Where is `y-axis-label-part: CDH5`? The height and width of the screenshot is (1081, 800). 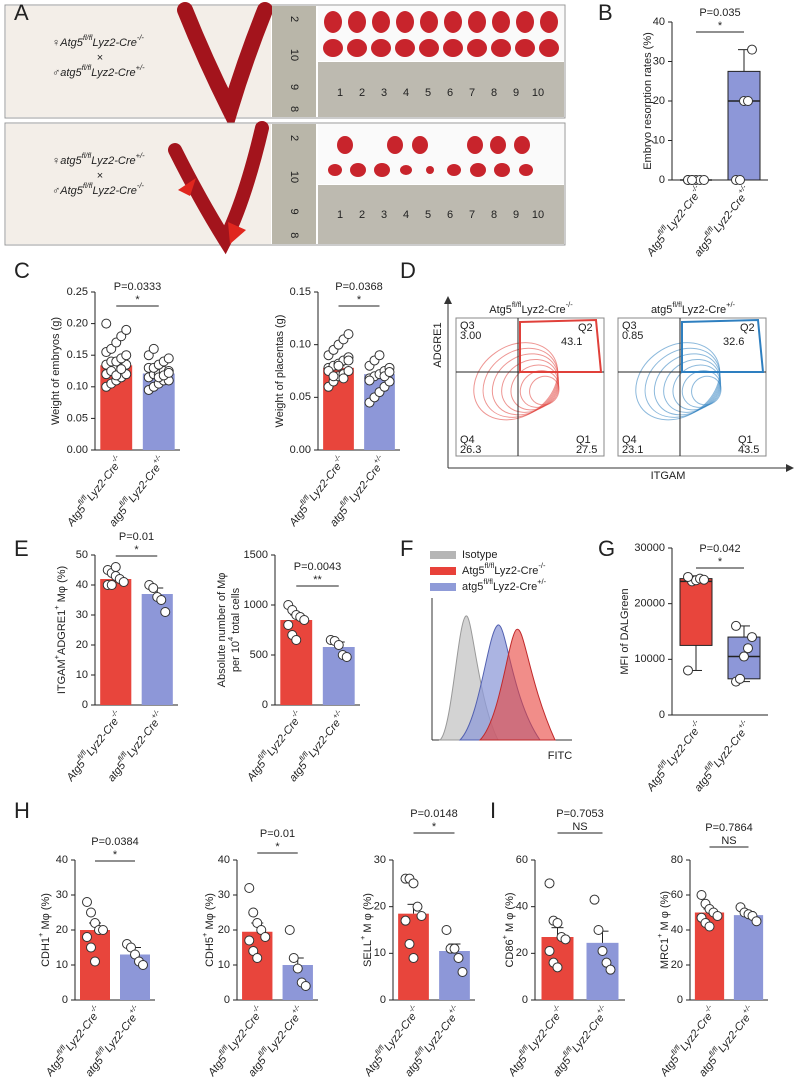 y-axis-label-part: CDH5 is located at coordinates (210, 952).